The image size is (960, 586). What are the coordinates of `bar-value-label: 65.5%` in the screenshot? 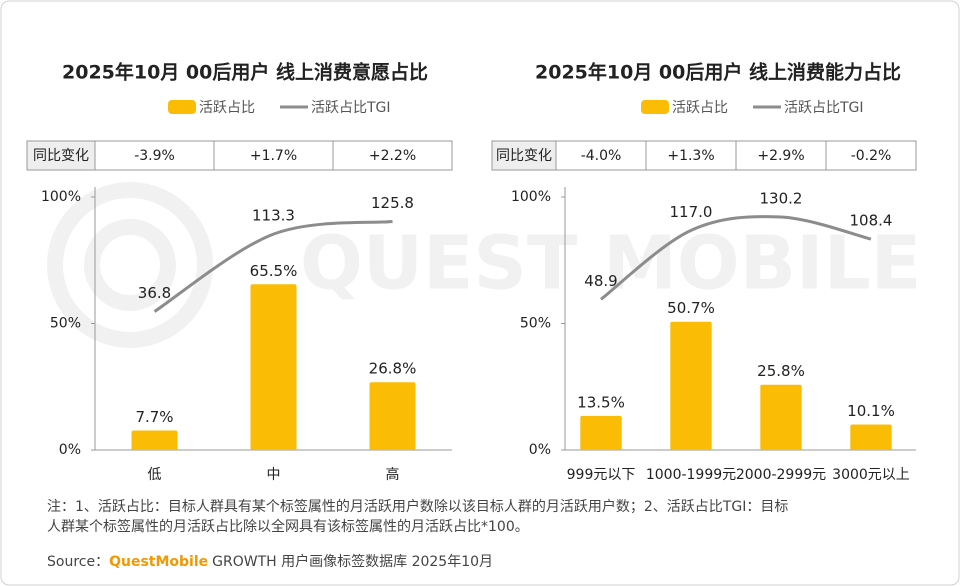 It's located at (274, 271).